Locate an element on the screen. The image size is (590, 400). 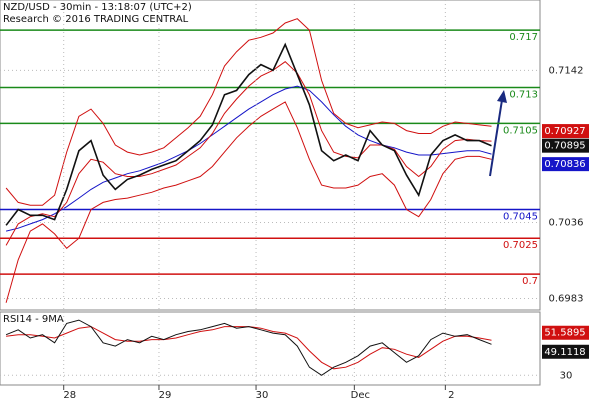
last-value-label: 51.5895 is located at coordinates (564, 333).